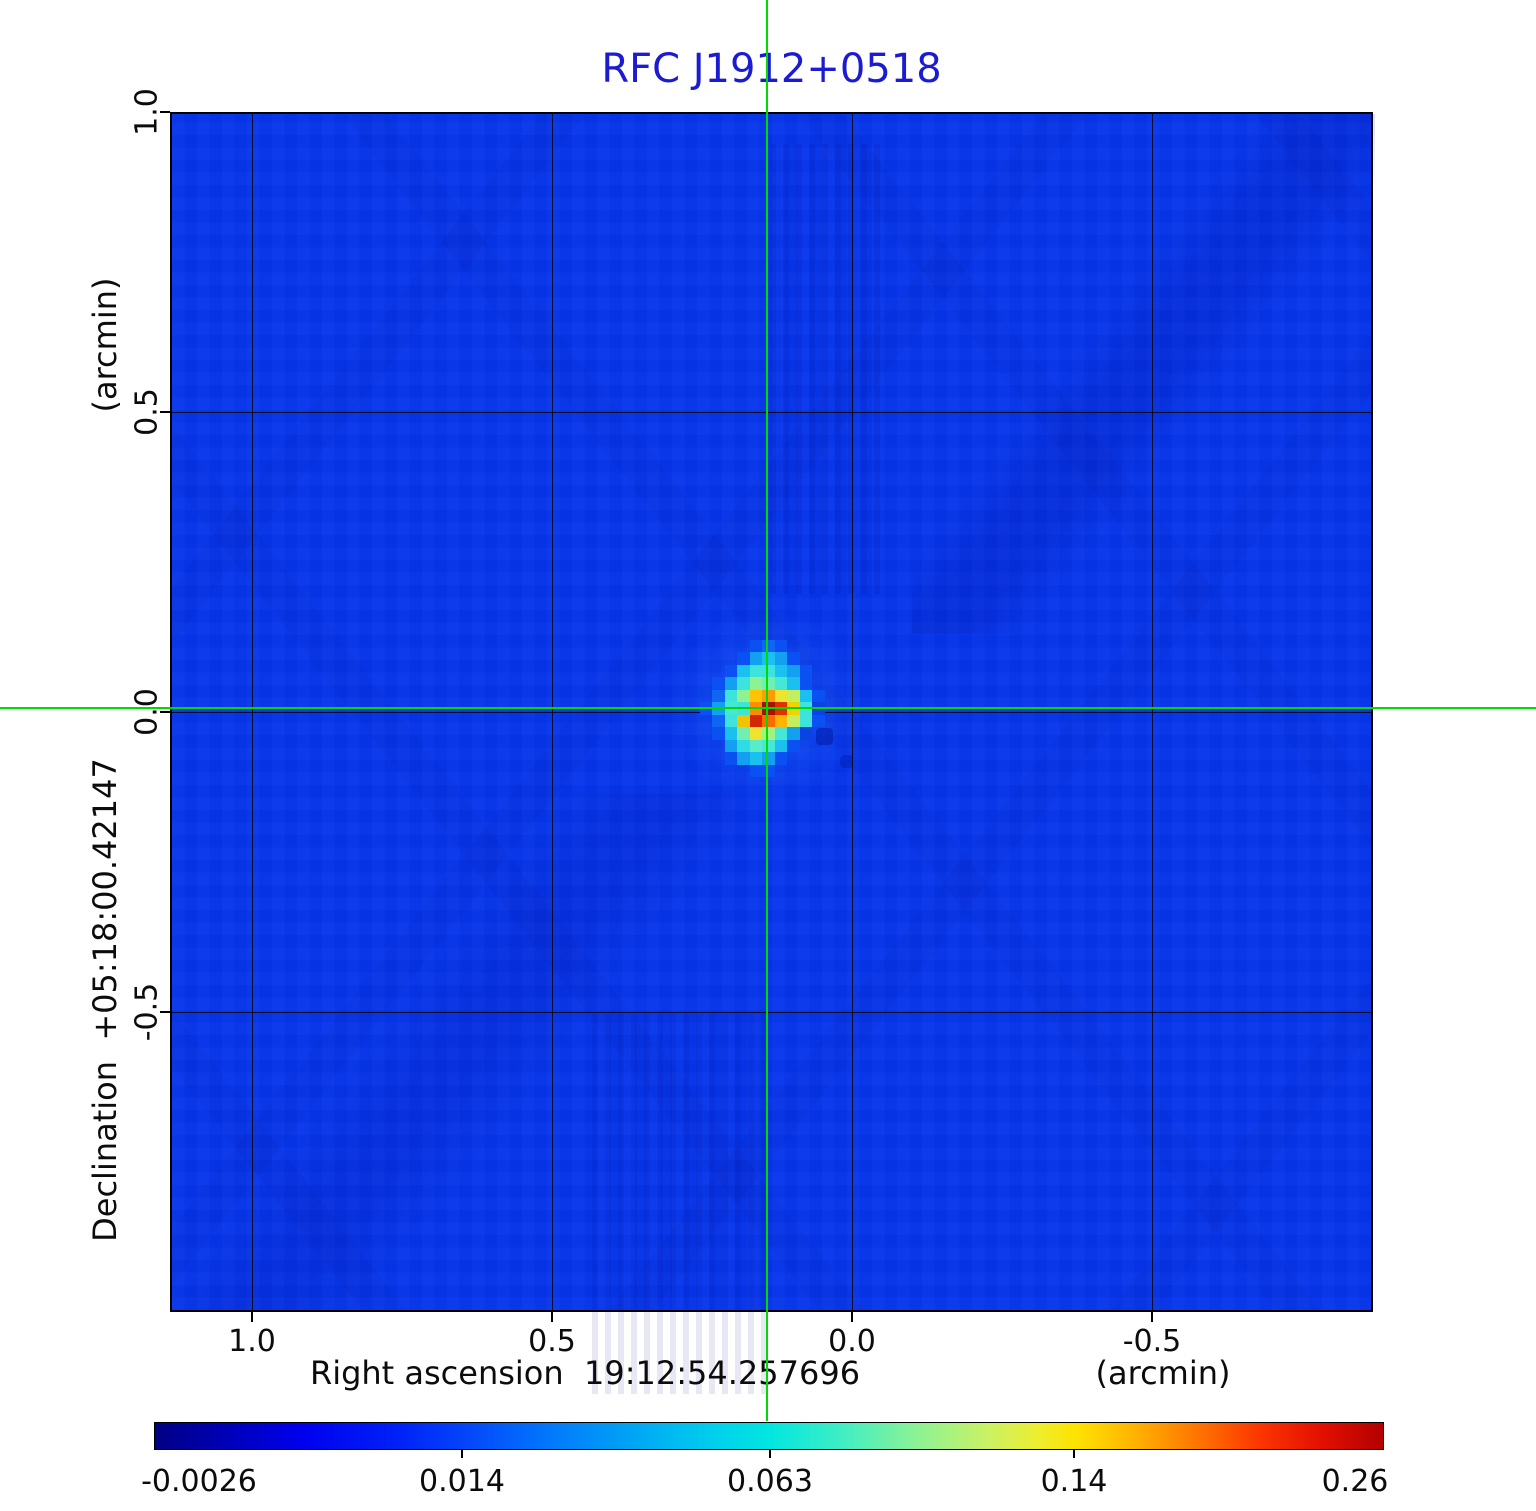  I want to click on colorbar-tick-label: 0.014, so click(462, 1481).